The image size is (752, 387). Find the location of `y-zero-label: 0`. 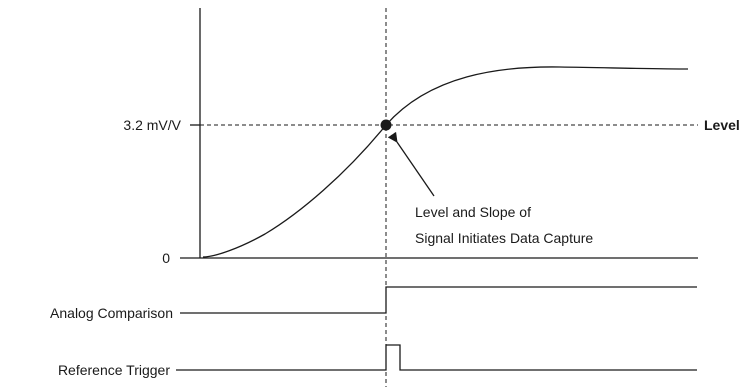

y-zero-label: 0 is located at coordinates (166, 258).